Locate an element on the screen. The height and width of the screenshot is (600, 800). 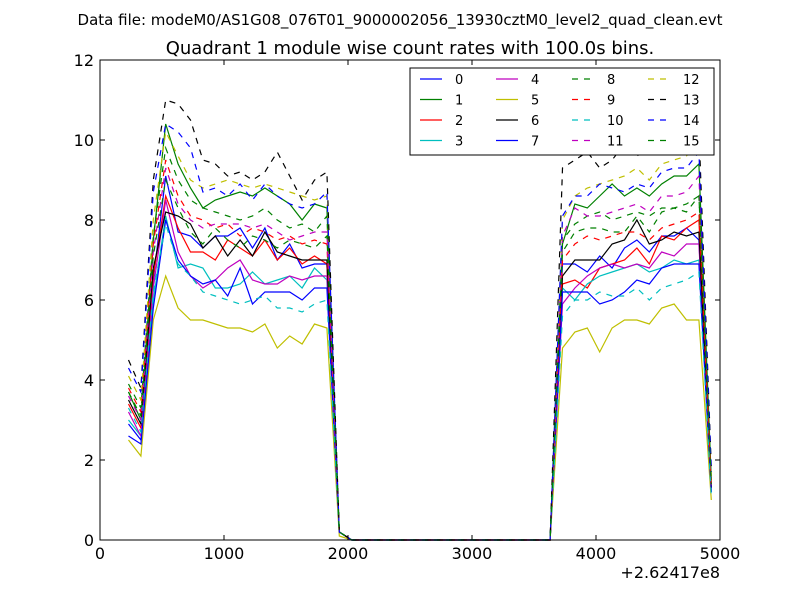
y-tick-label: 10 is located at coordinates (84, 140).